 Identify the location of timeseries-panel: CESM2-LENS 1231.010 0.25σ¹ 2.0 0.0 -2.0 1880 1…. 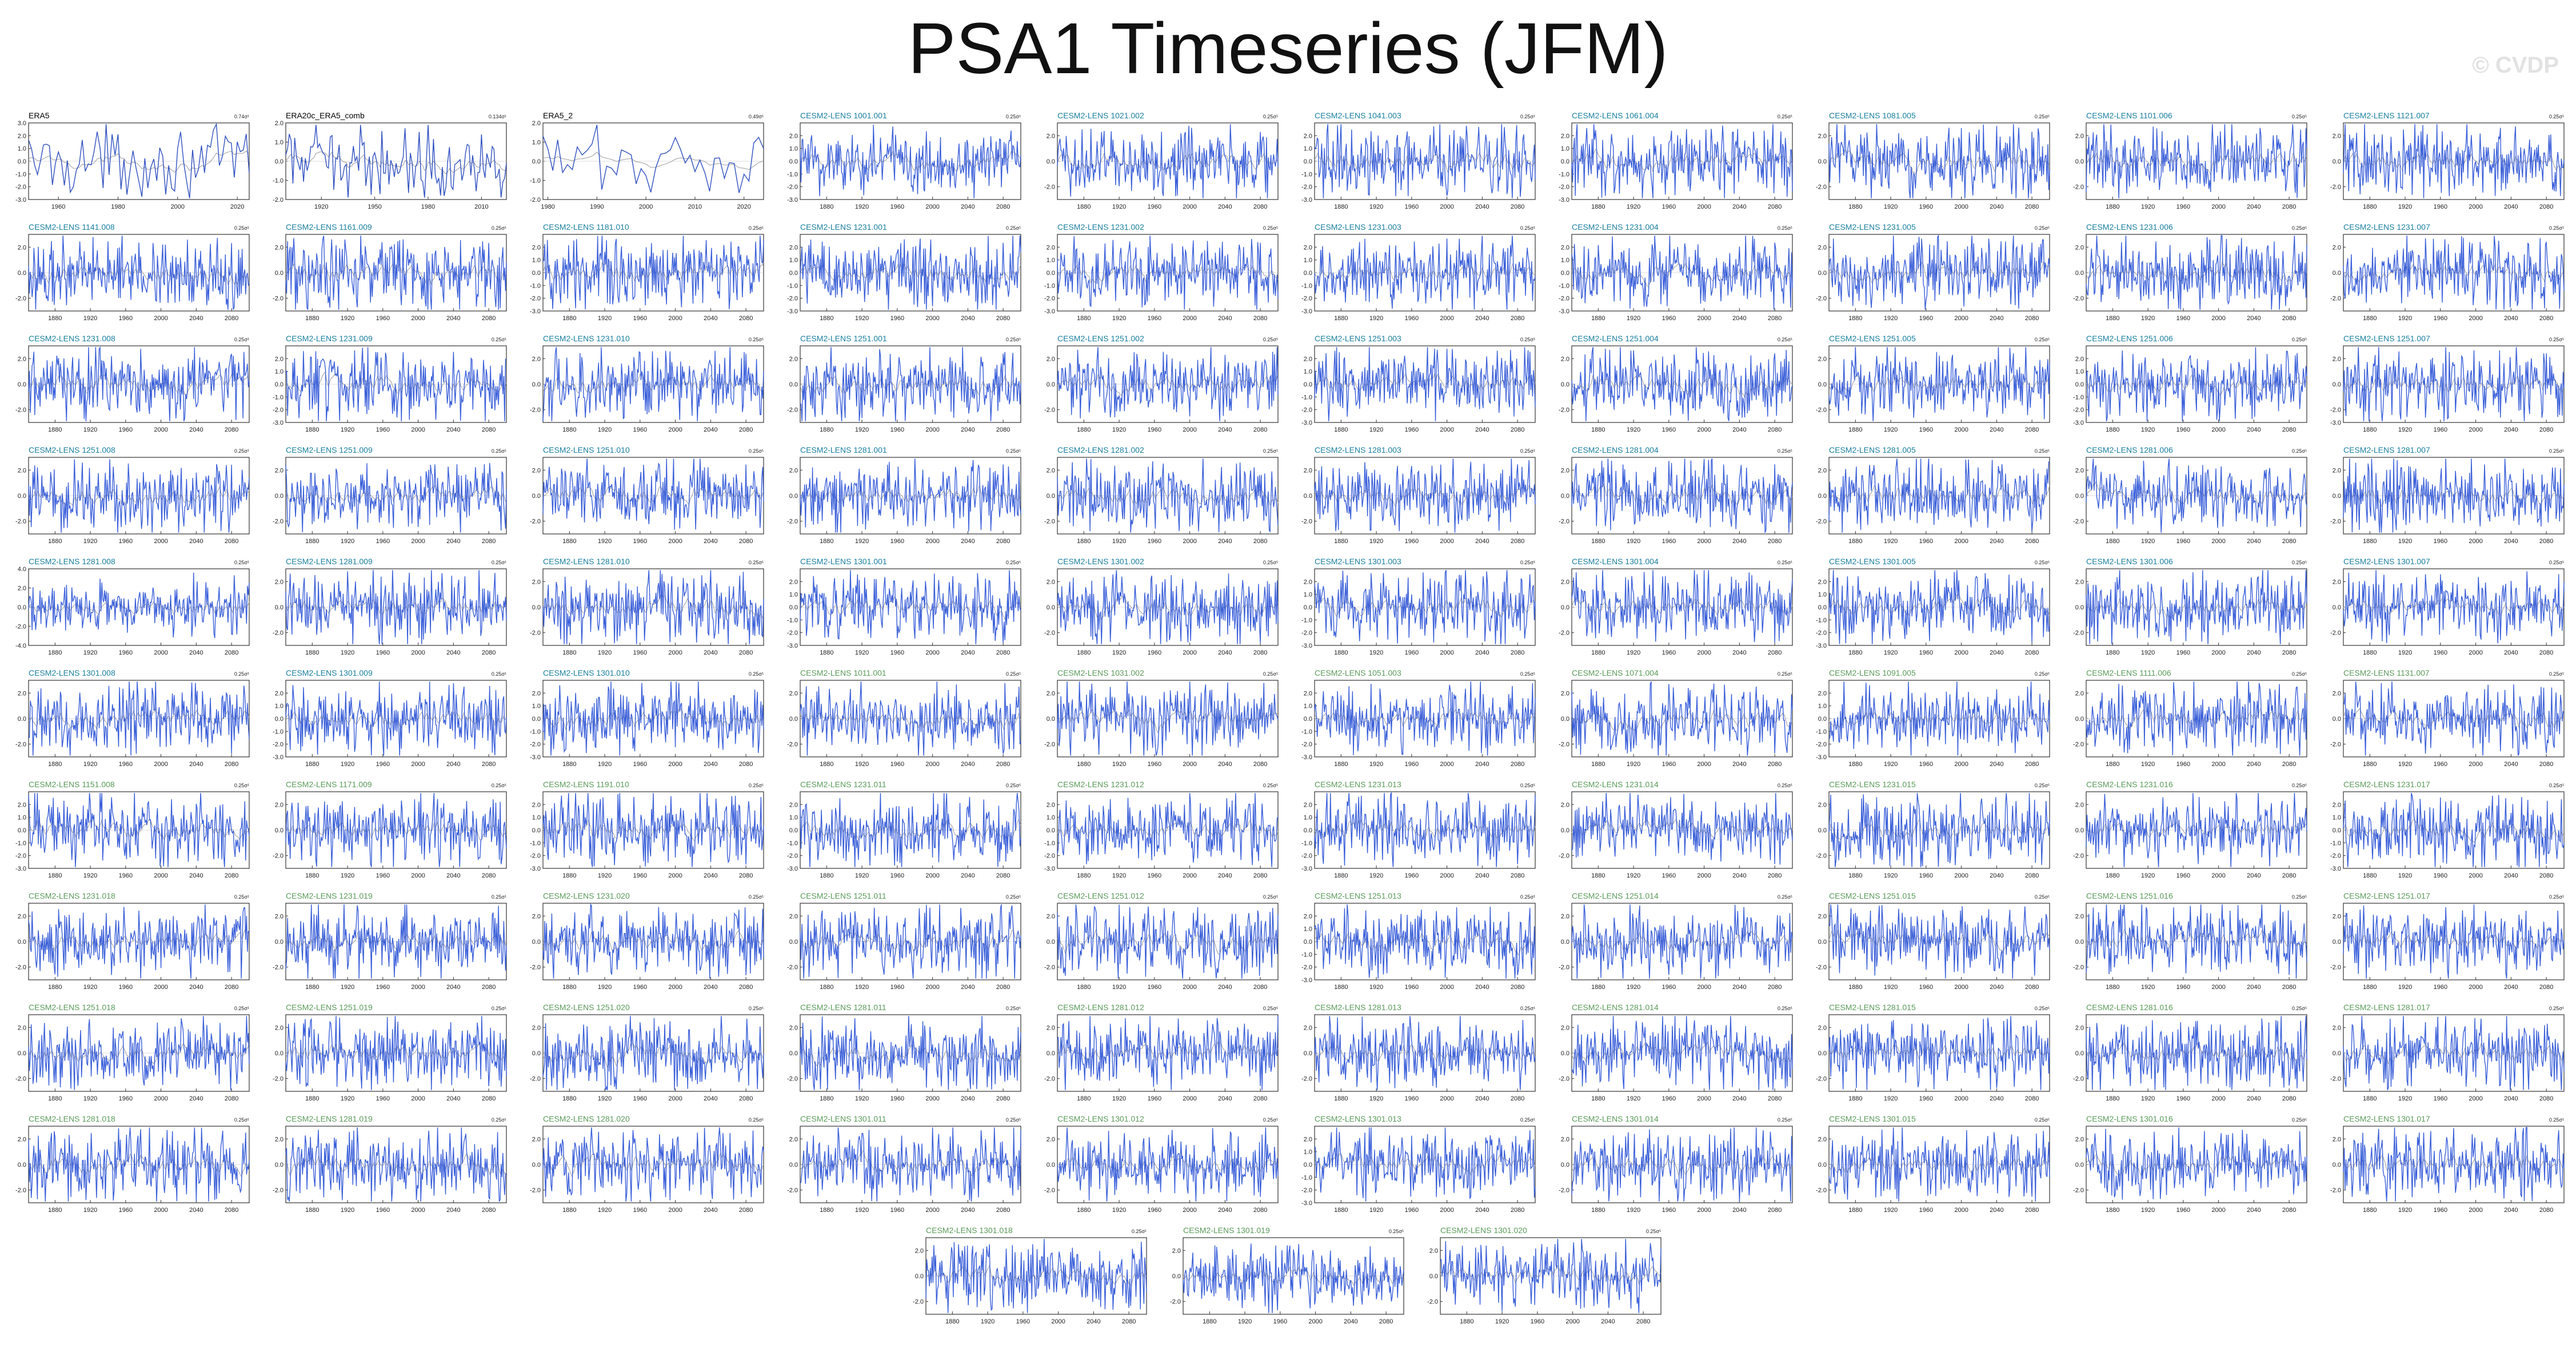
(647, 383).